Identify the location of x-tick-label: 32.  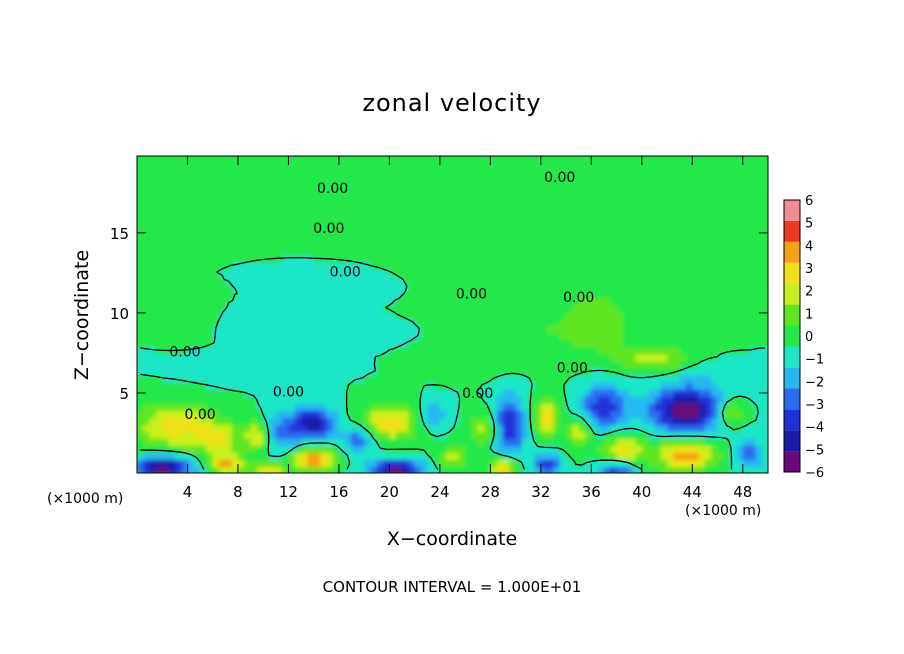
(540, 492).